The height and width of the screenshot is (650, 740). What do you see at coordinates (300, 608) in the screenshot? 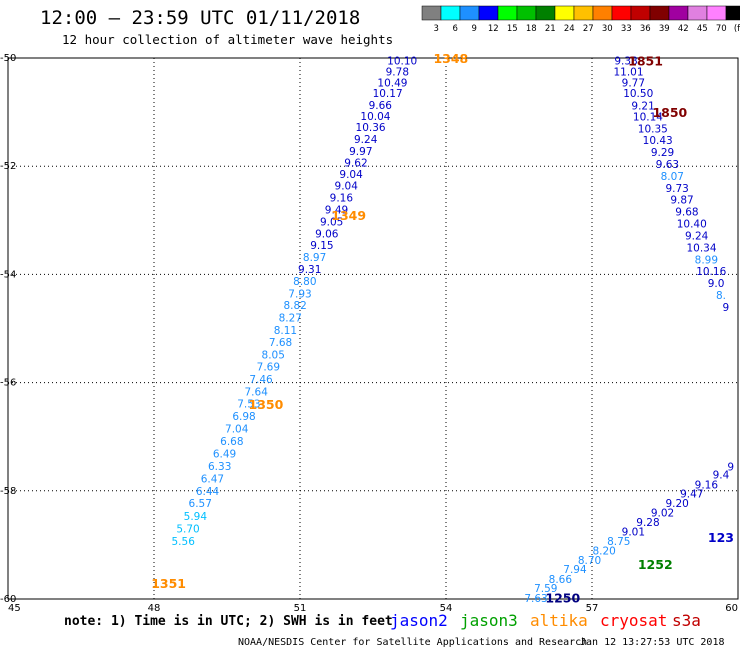
I see `longitude-tick-label: 51` at bounding box center [300, 608].